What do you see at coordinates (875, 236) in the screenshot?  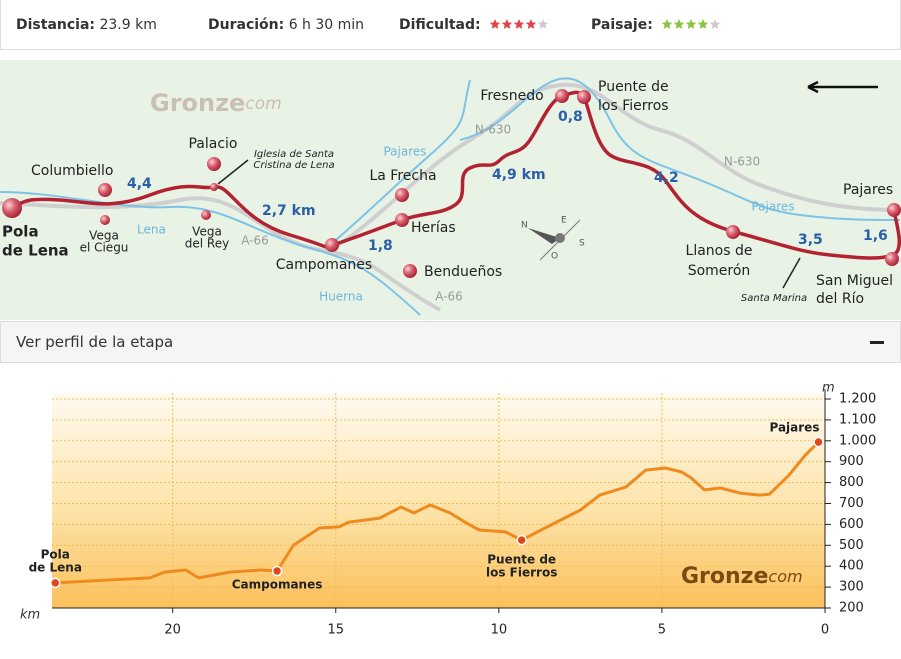 I see `distance-label: 1,6` at bounding box center [875, 236].